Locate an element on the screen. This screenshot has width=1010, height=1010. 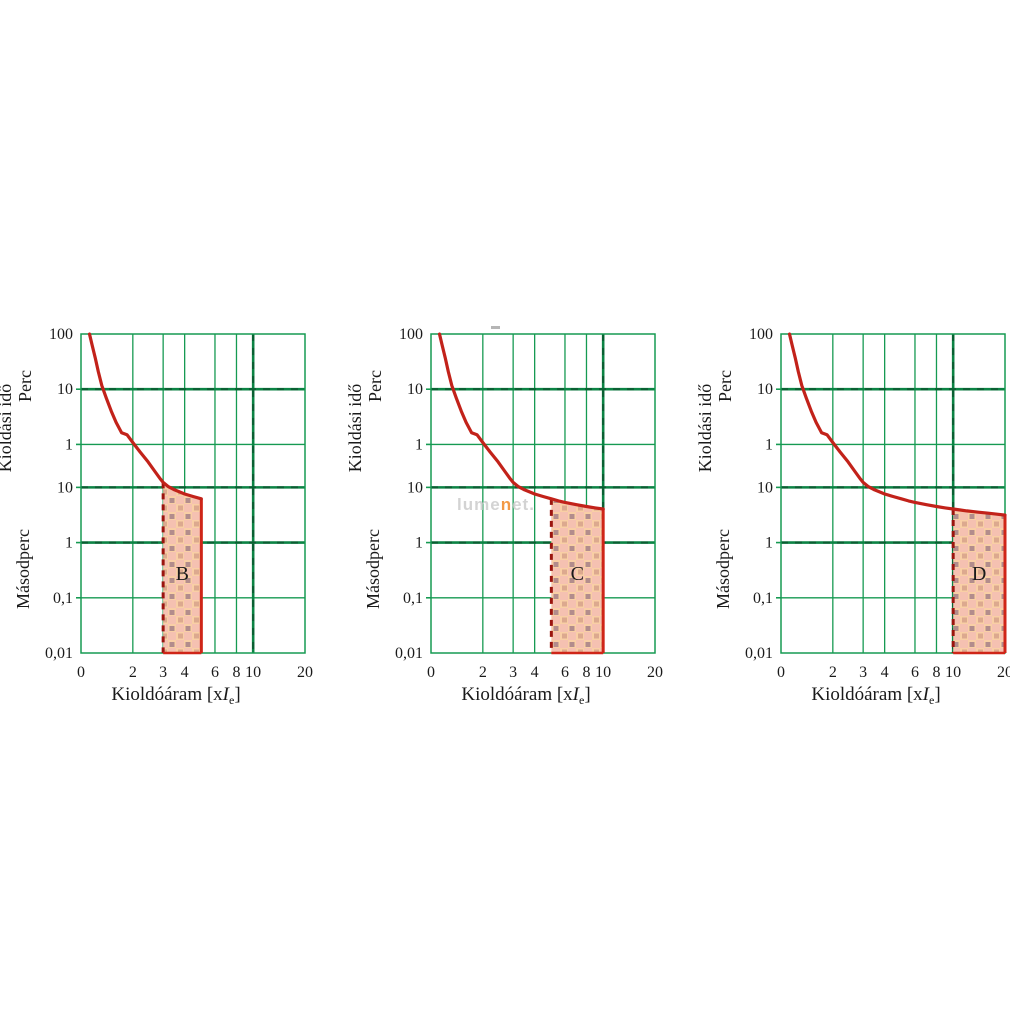
watermark: lumenet. is located at coordinates (496, 505).